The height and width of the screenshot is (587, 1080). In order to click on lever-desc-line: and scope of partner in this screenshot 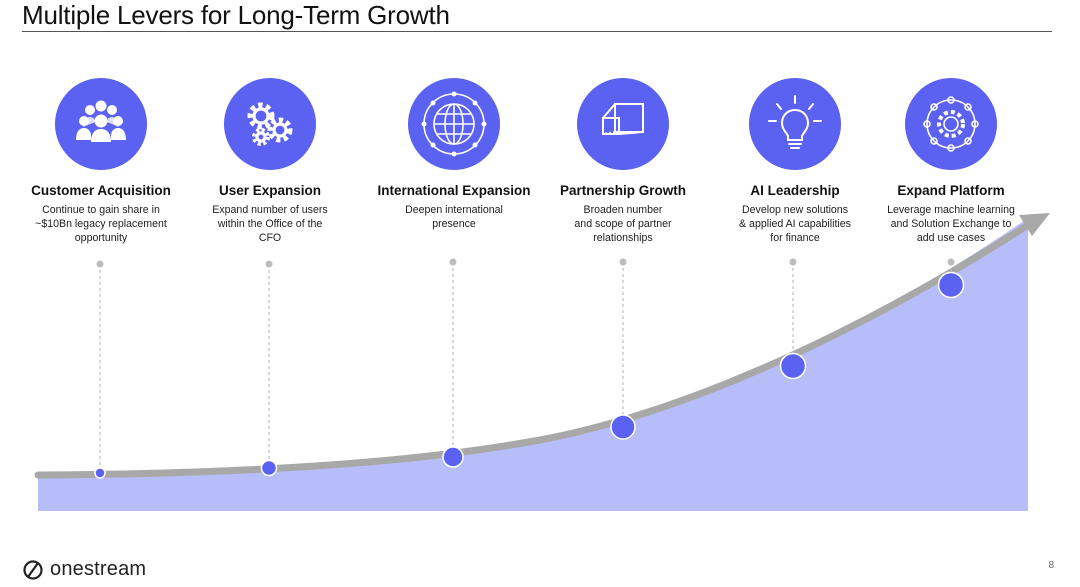, I will do `click(623, 224)`.